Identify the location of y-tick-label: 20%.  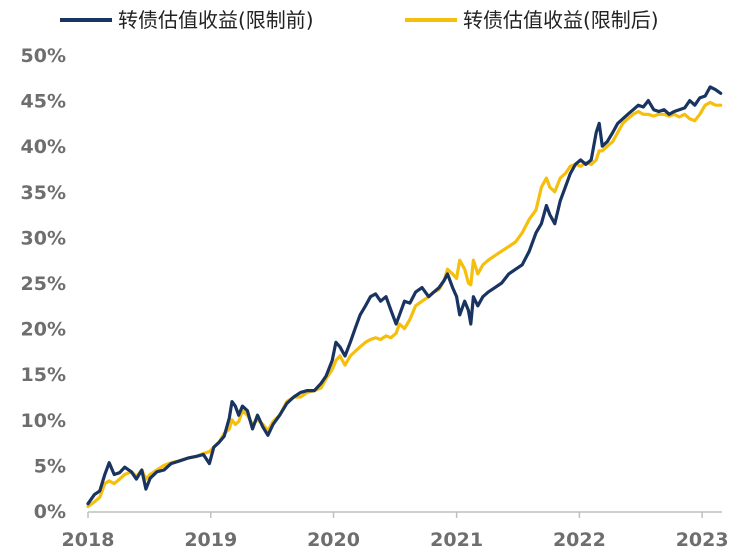
(43, 330).